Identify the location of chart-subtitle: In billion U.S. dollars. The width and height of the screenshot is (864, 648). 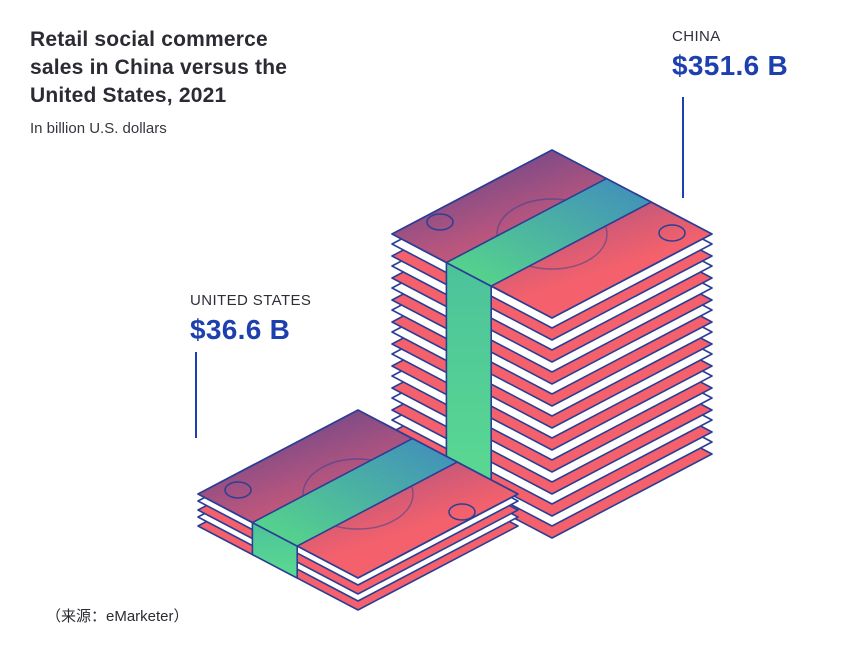
(98, 128).